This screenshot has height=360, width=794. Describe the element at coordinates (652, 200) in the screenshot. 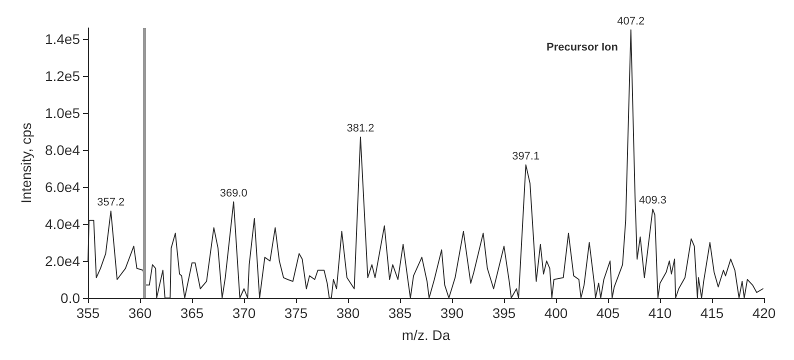

I see `annotation: 409.3` at that location.